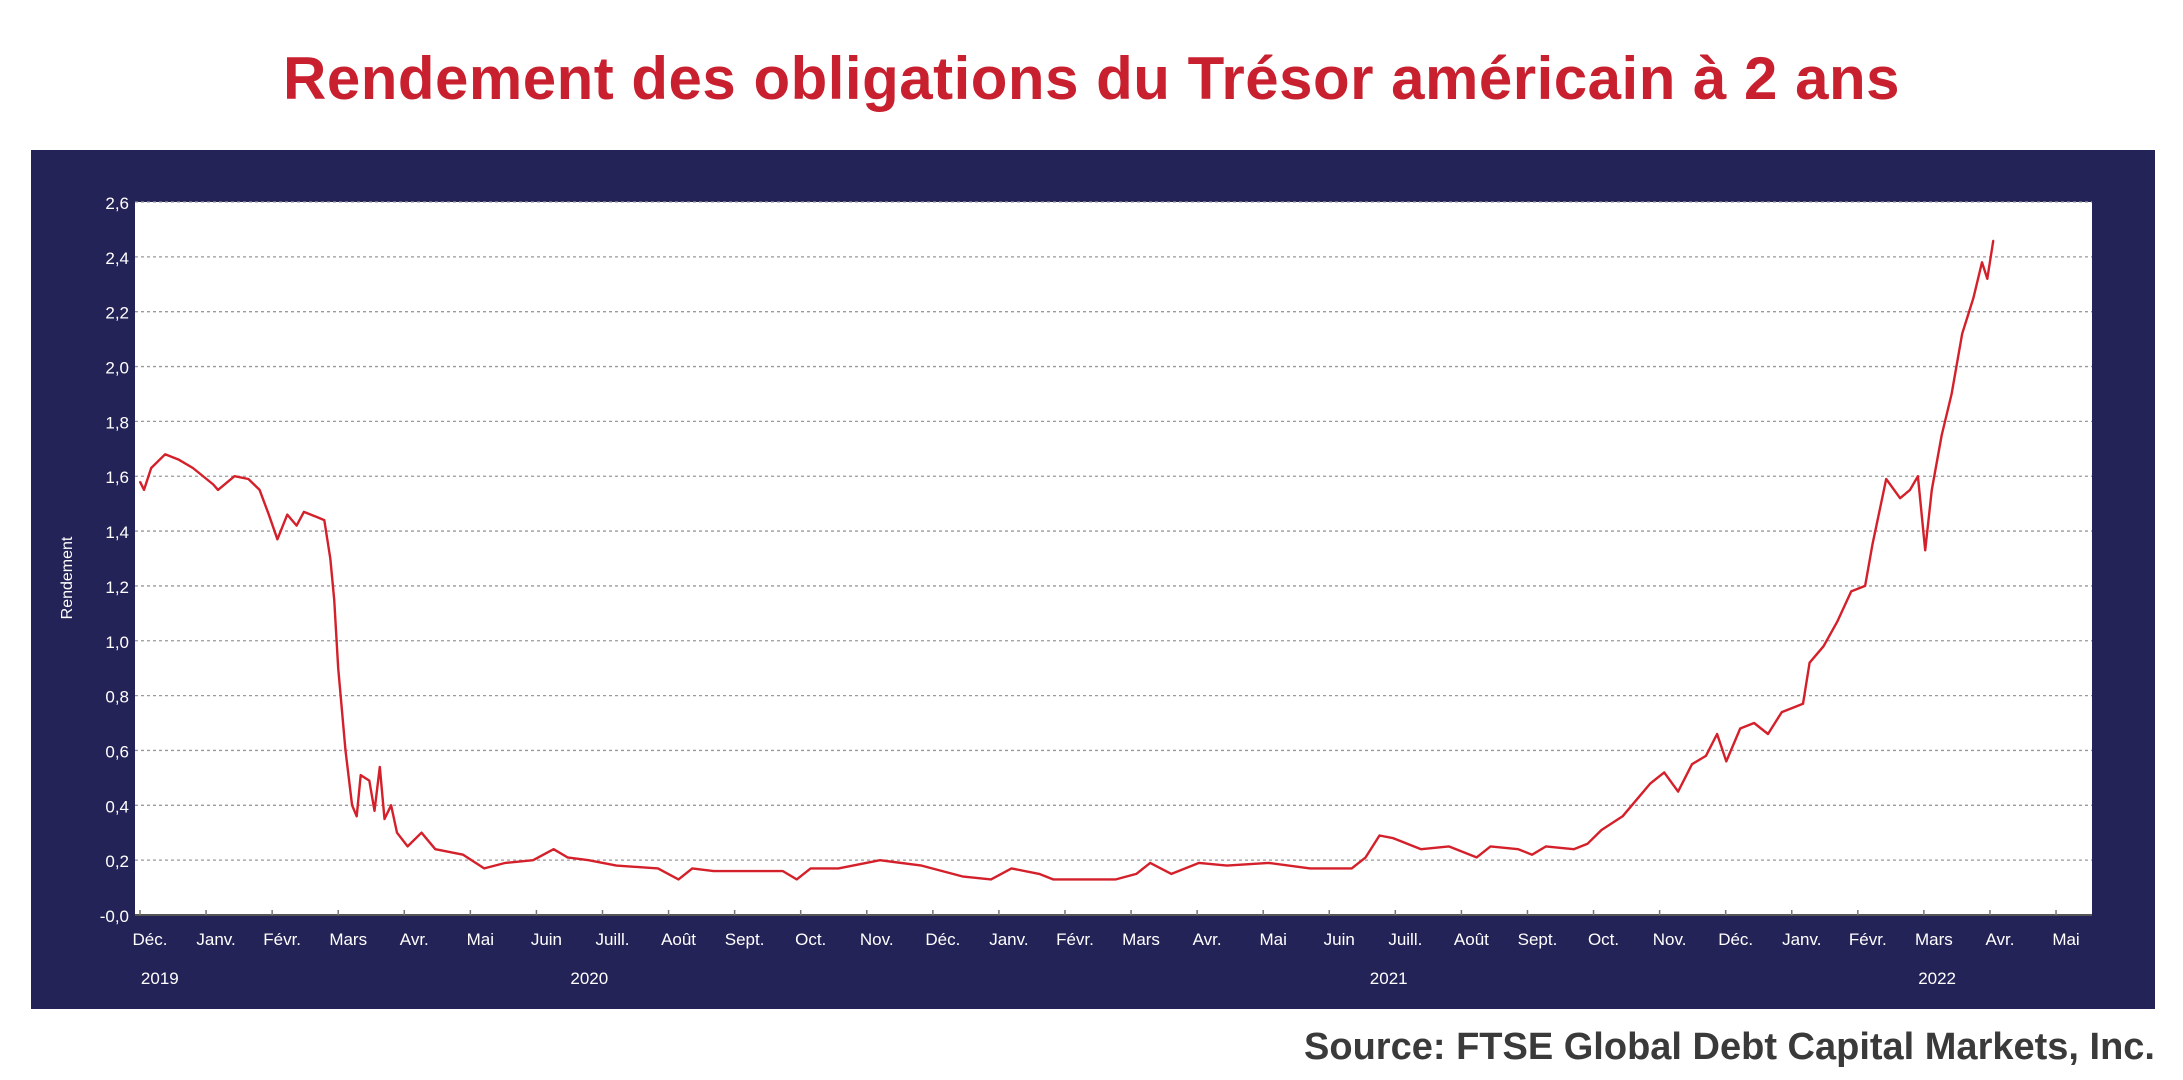 Image resolution: width=2183 pixels, height=1080 pixels. Describe the element at coordinates (117, 477) in the screenshot. I see `y-tick-label: 1,6` at that location.